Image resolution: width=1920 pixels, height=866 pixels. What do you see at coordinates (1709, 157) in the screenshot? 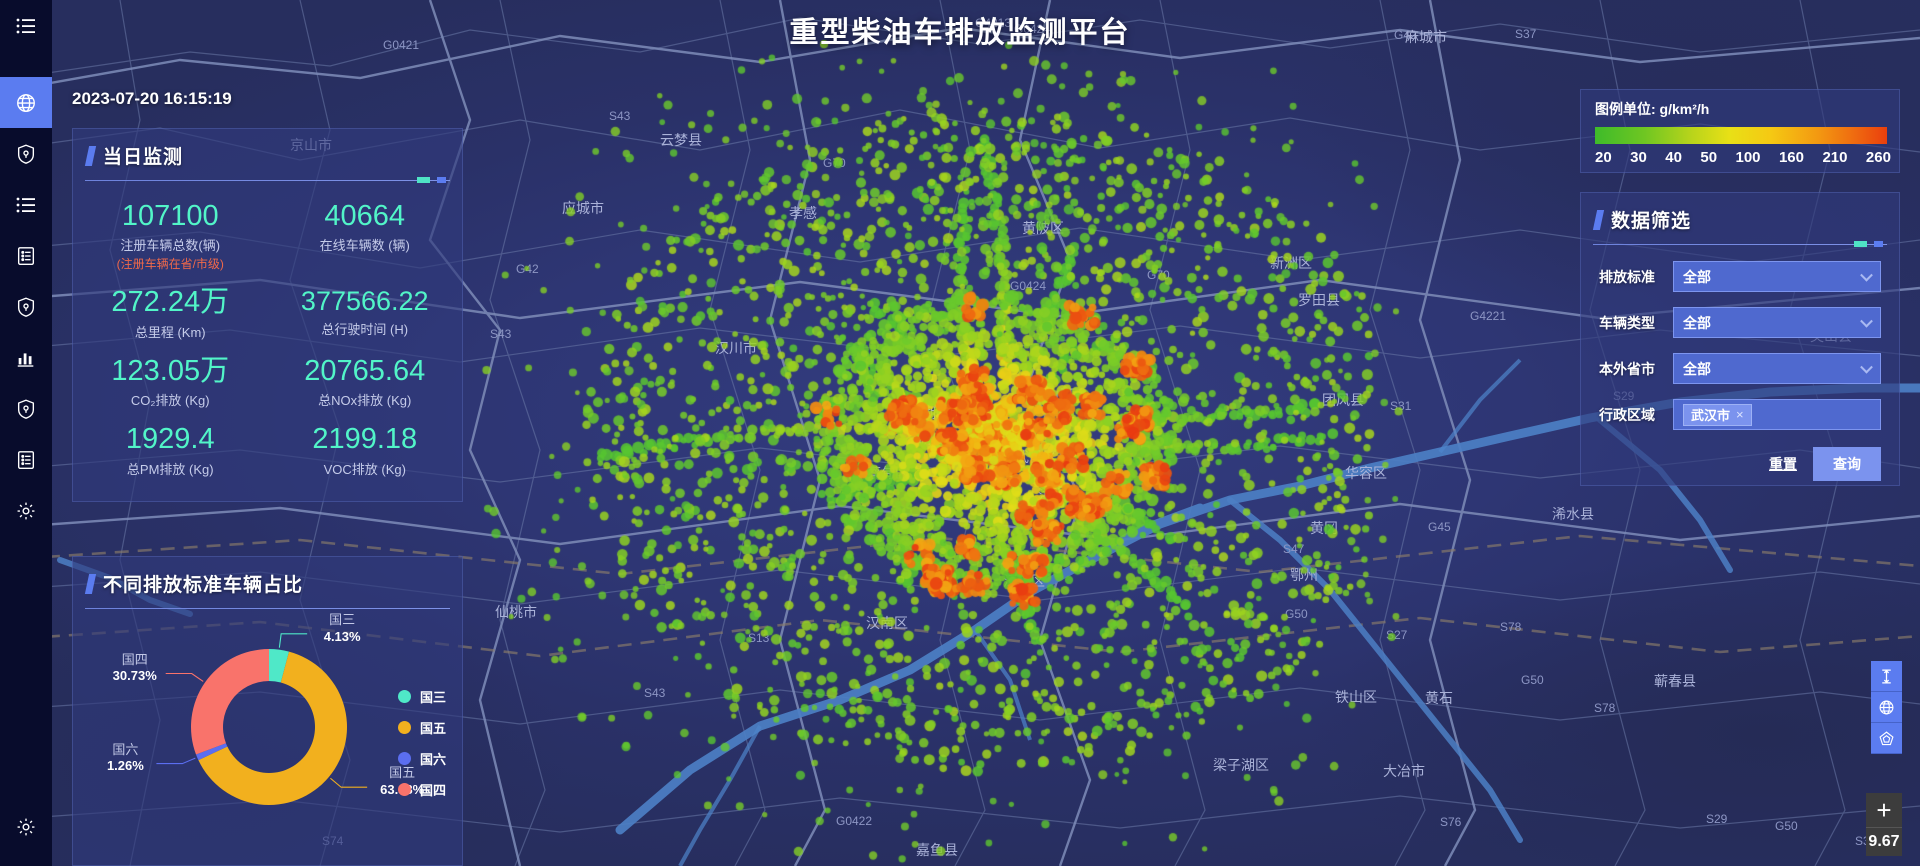
I see `color-legend-tick: 50` at bounding box center [1709, 157].